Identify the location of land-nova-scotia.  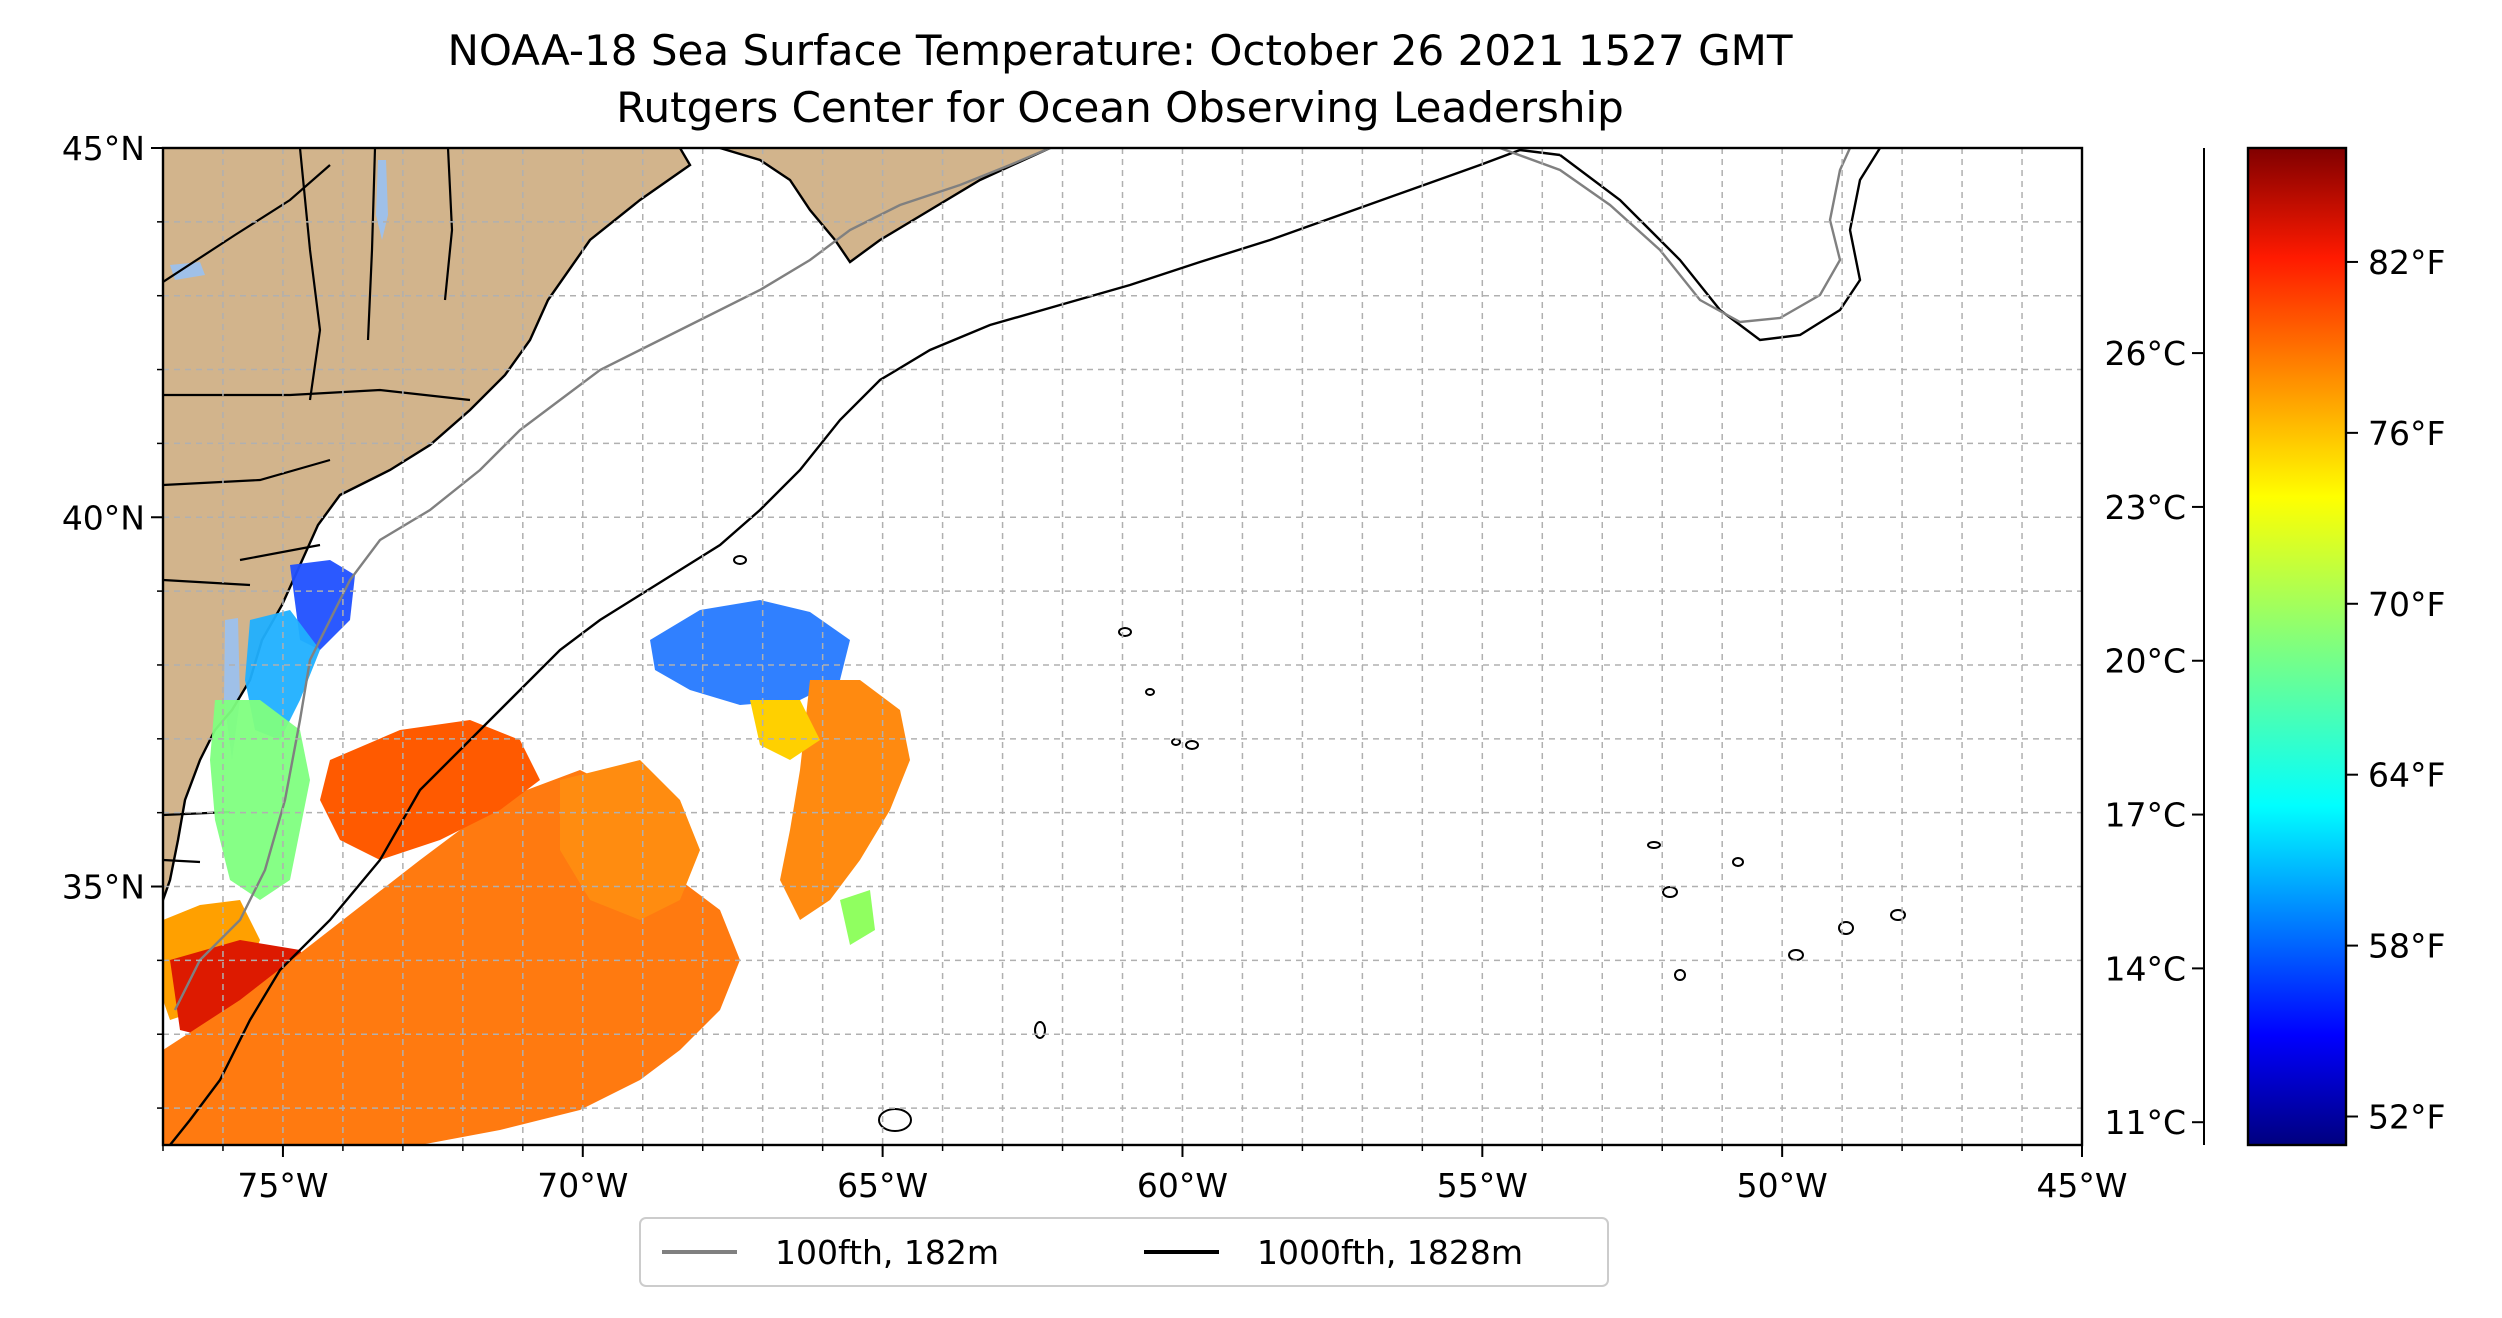
(885, 205).